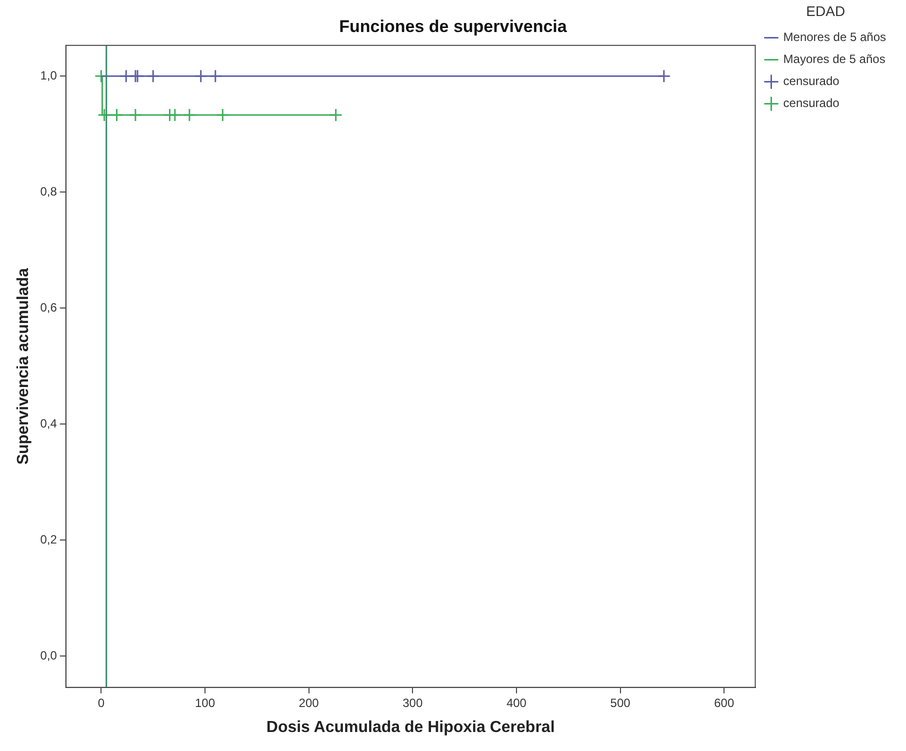 The image size is (906, 751). I want to click on x-tick-label: 200, so click(309, 703).